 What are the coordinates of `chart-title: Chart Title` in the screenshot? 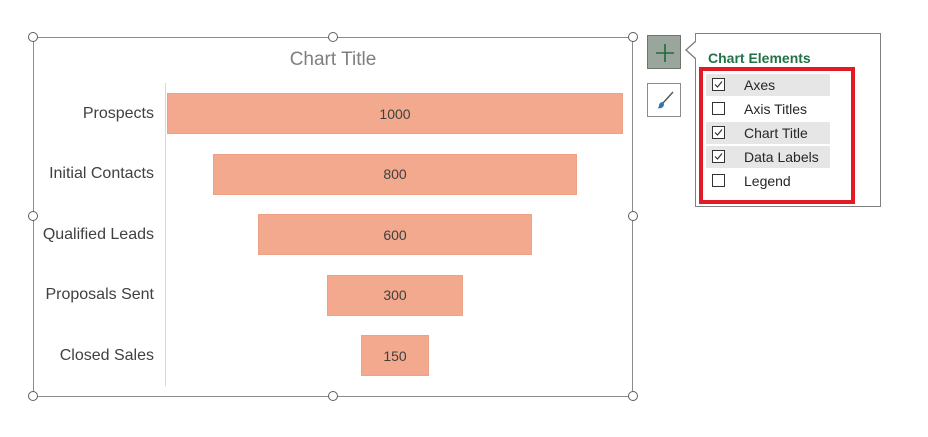 It's located at (333, 59).